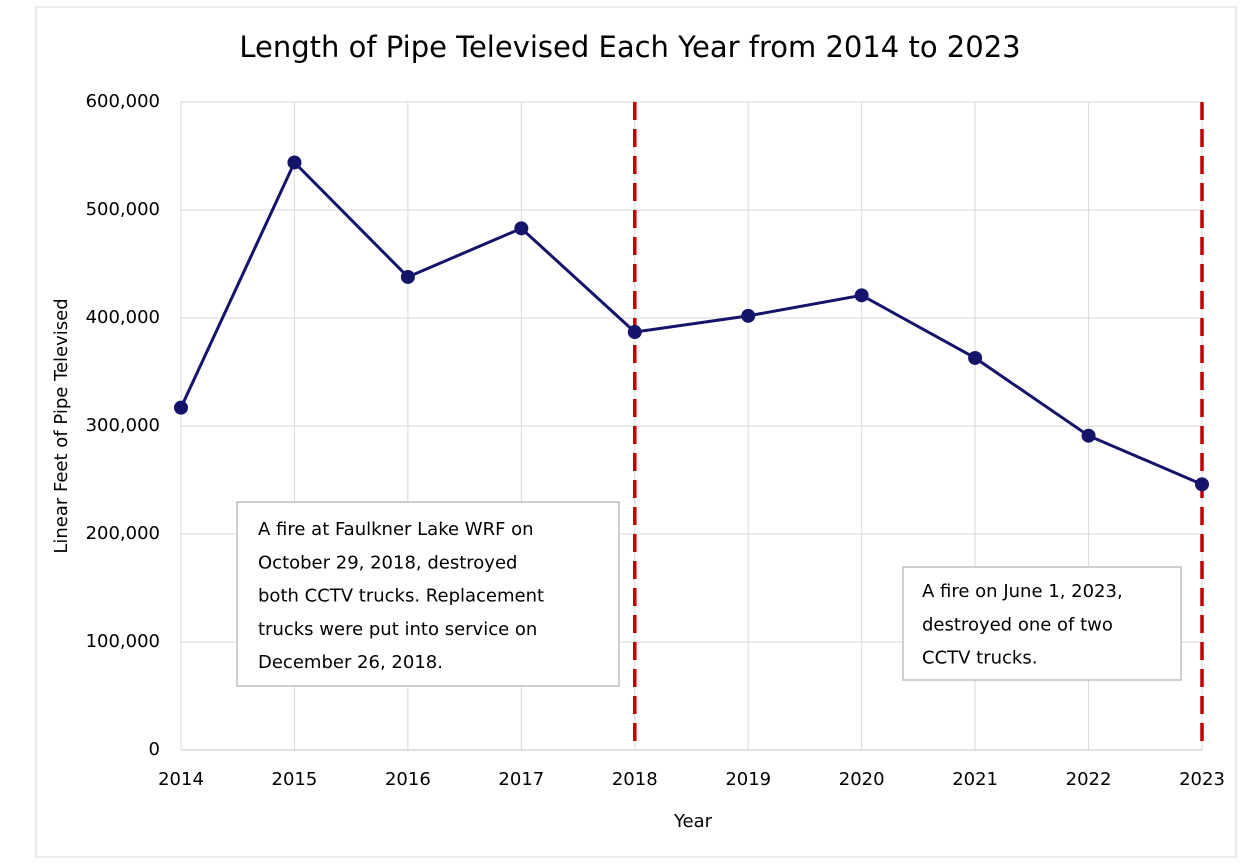  What do you see at coordinates (123, 533) in the screenshot?
I see `y-tick-label: 200,000` at bounding box center [123, 533].